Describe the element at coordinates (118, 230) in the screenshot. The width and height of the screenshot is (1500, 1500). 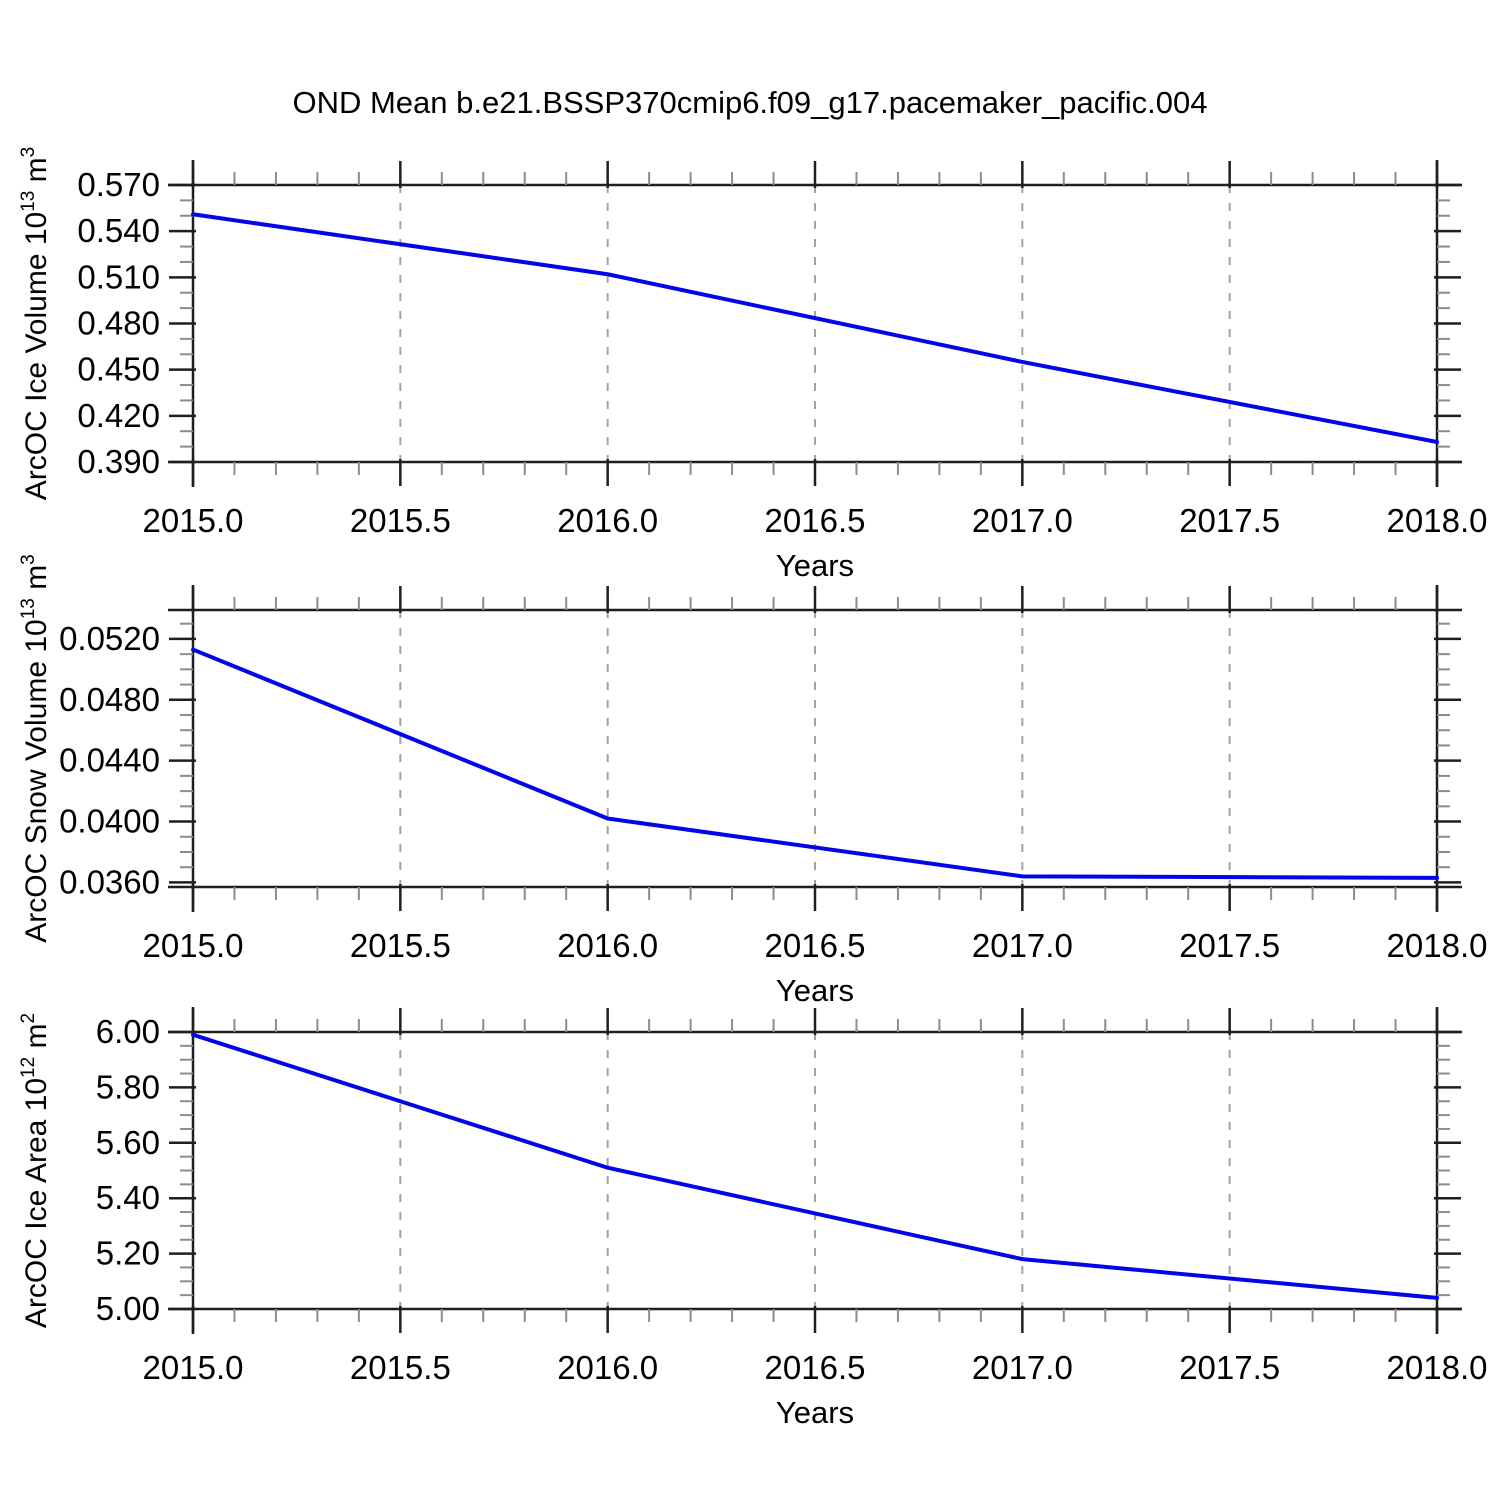
I see `y-tick-label: 0.540` at that location.